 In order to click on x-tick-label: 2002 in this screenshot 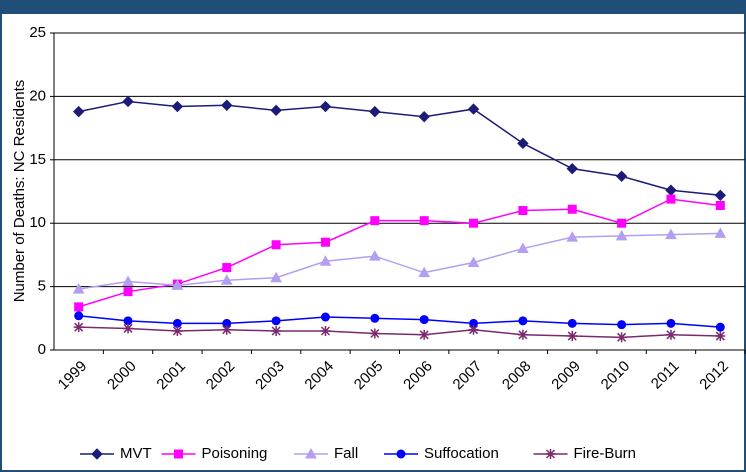, I will do `click(221, 376)`.